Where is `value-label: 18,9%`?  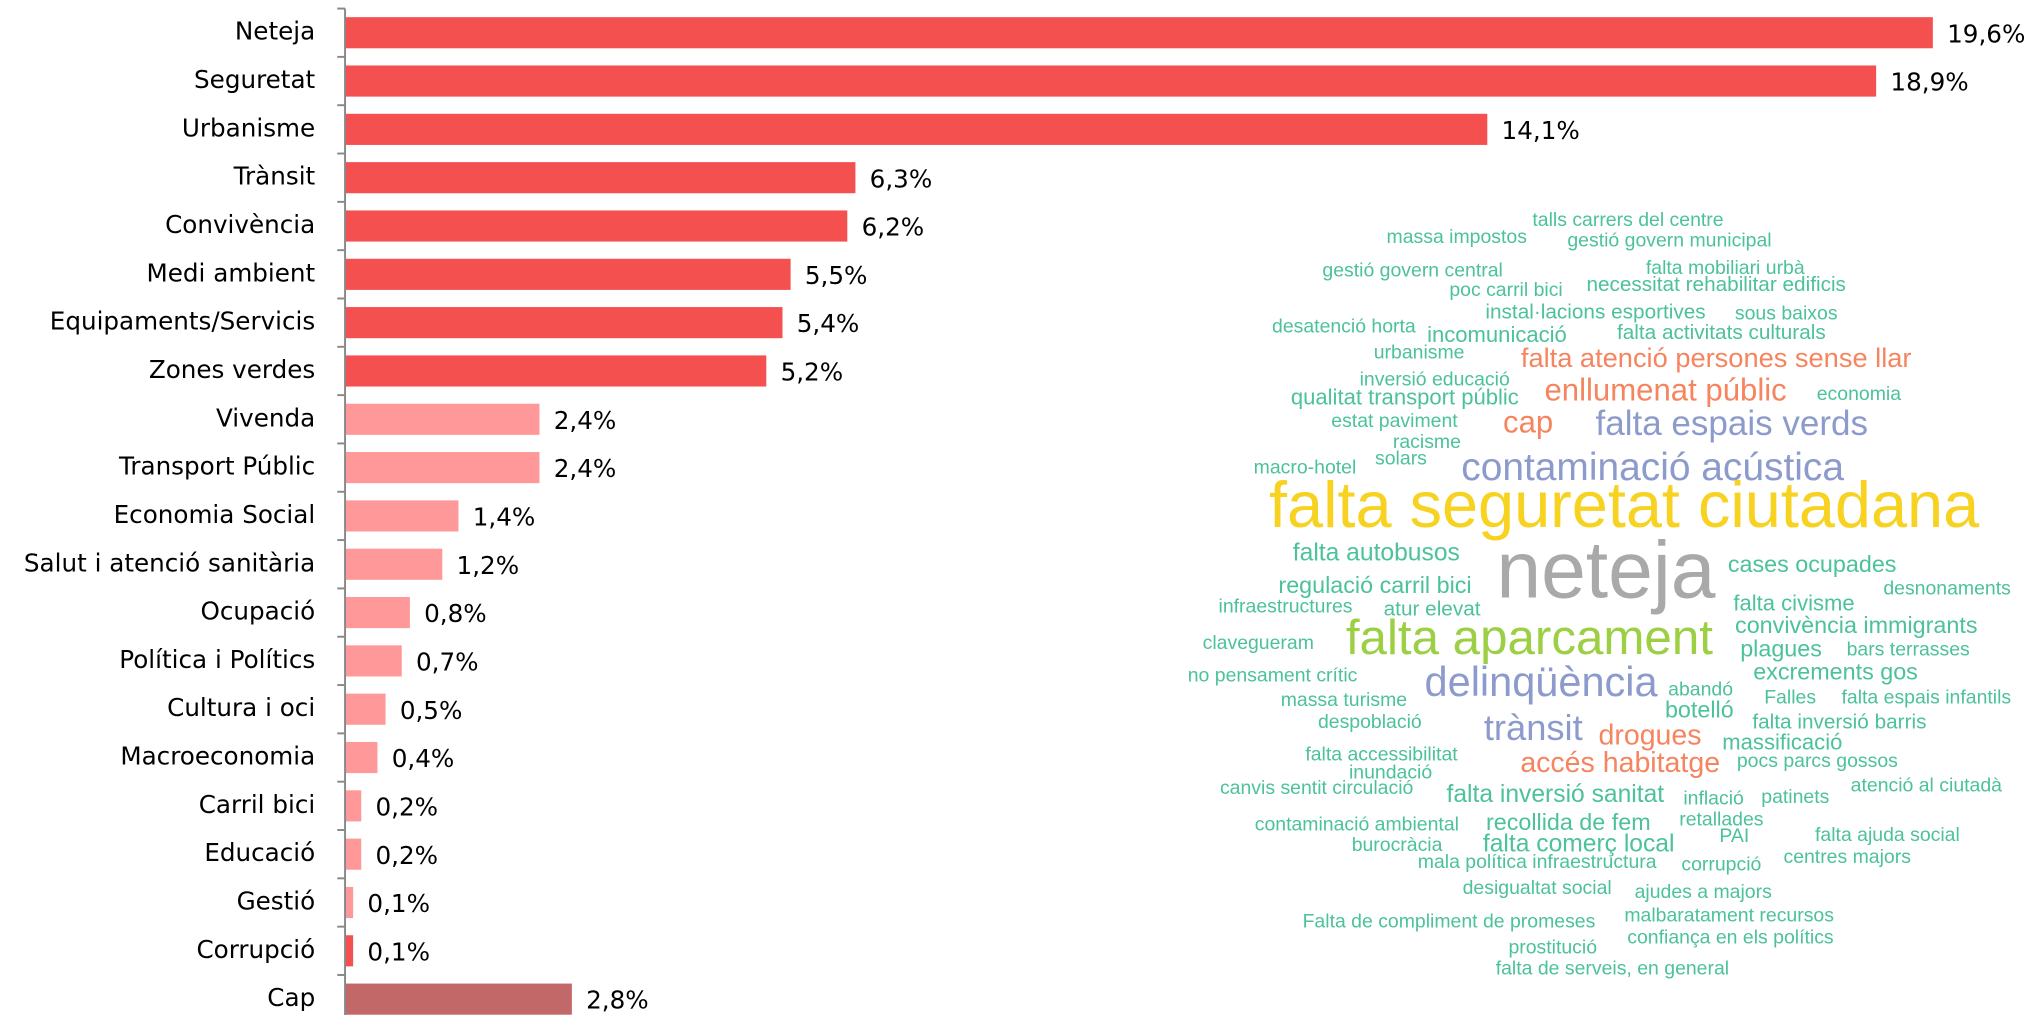 value-label: 18,9% is located at coordinates (1929, 82).